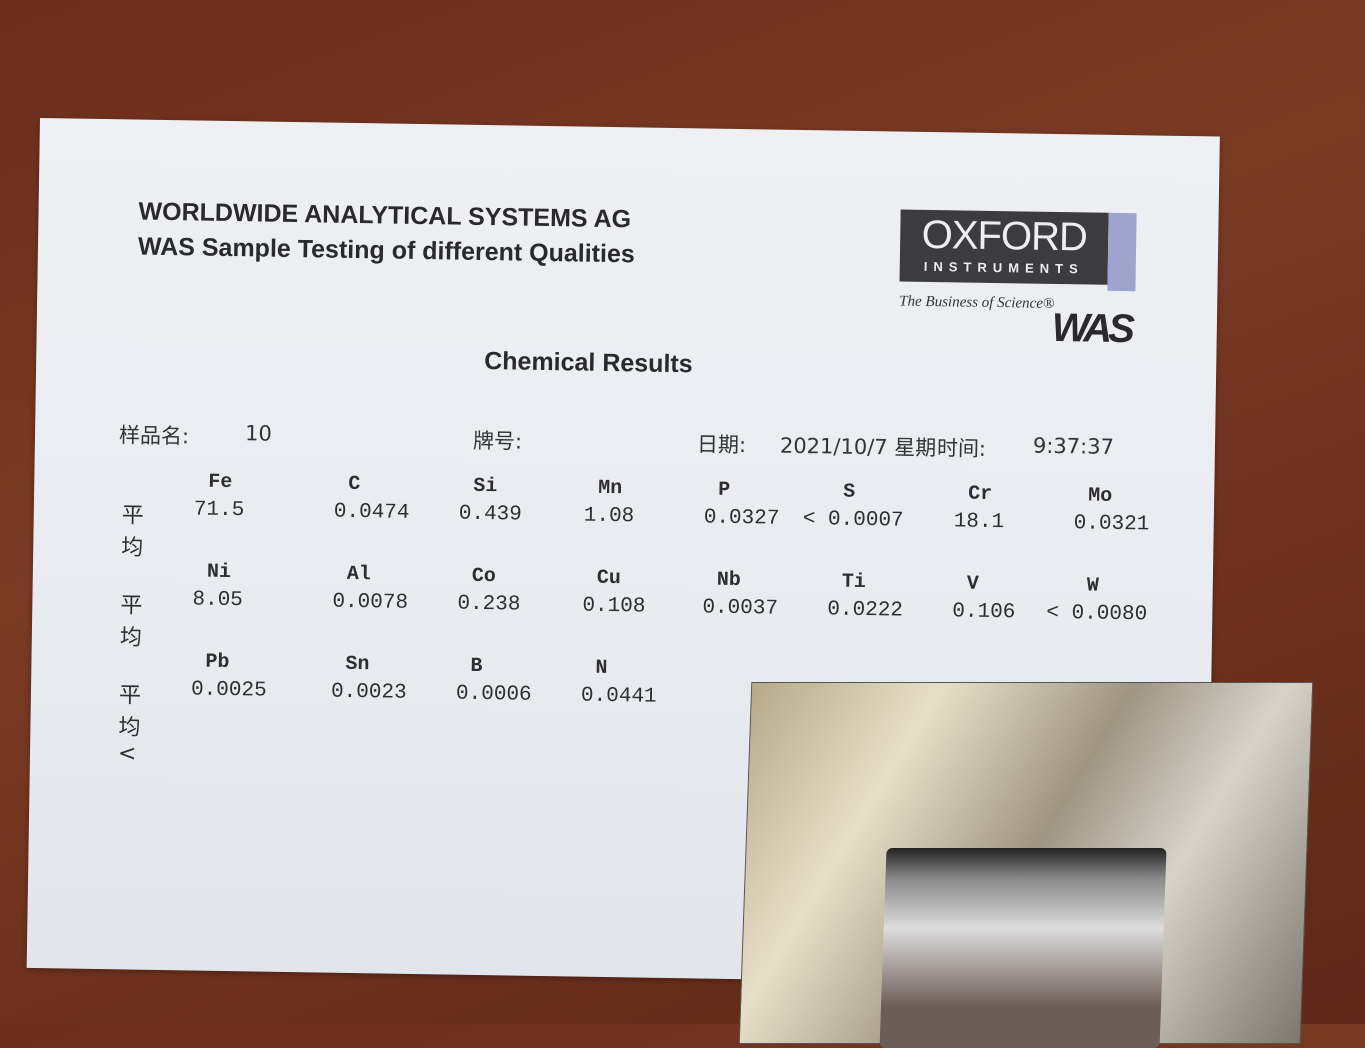 The width and height of the screenshot is (1365, 1048). What do you see at coordinates (972, 584) in the screenshot?
I see `element-symbol: V` at bounding box center [972, 584].